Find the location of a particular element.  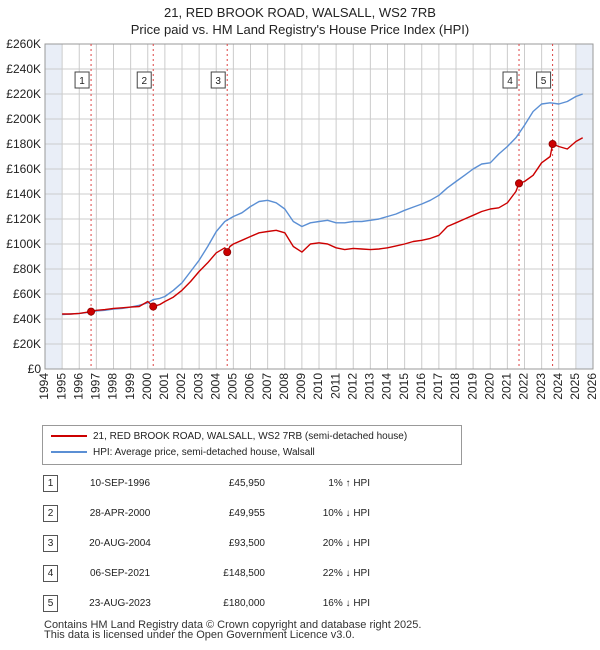

transaction-number: 1 is located at coordinates (50, 483).